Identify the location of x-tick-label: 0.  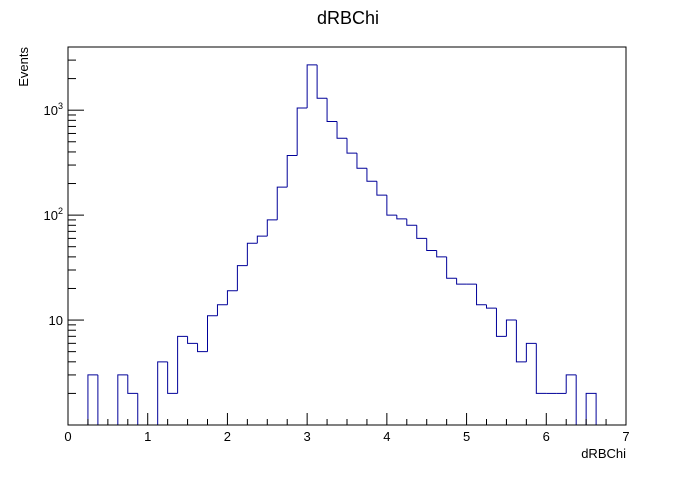
(67, 436).